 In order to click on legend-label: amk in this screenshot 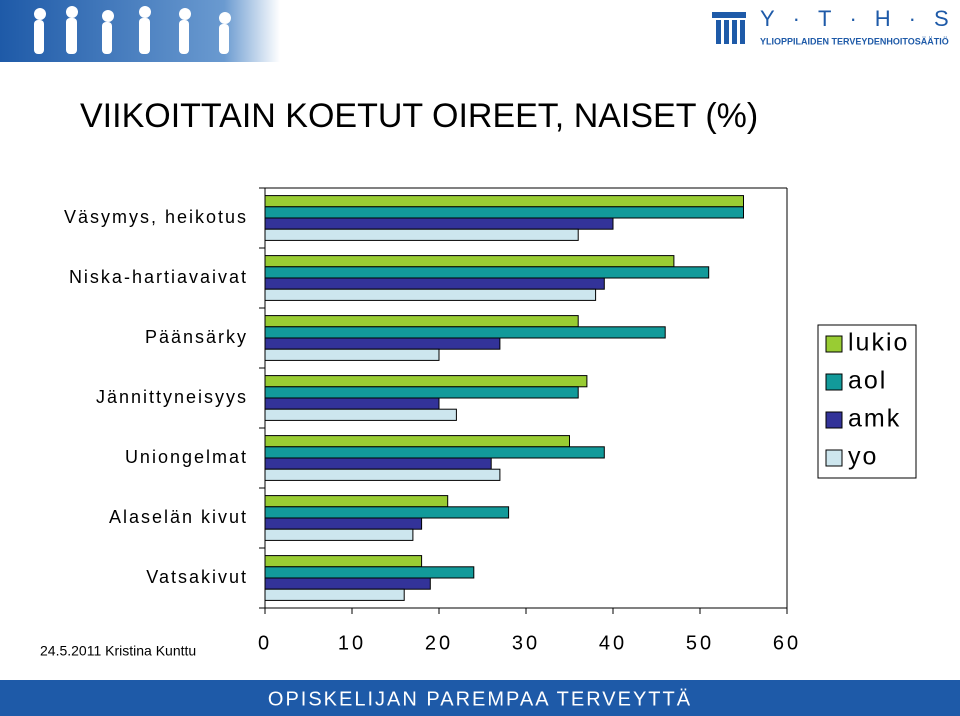, I will do `click(874, 419)`.